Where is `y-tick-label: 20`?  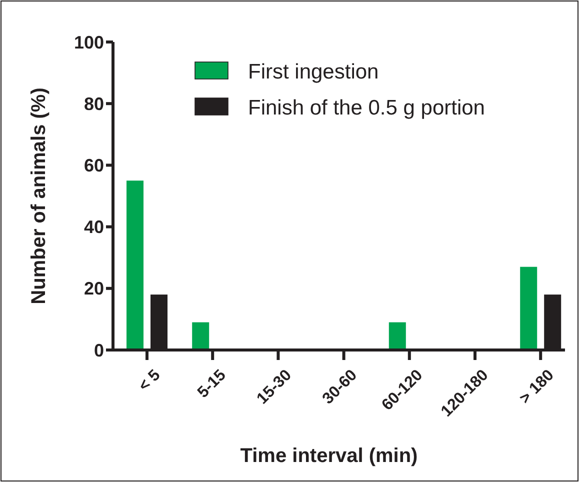
y-tick-label: 20 is located at coordinates (94, 288).